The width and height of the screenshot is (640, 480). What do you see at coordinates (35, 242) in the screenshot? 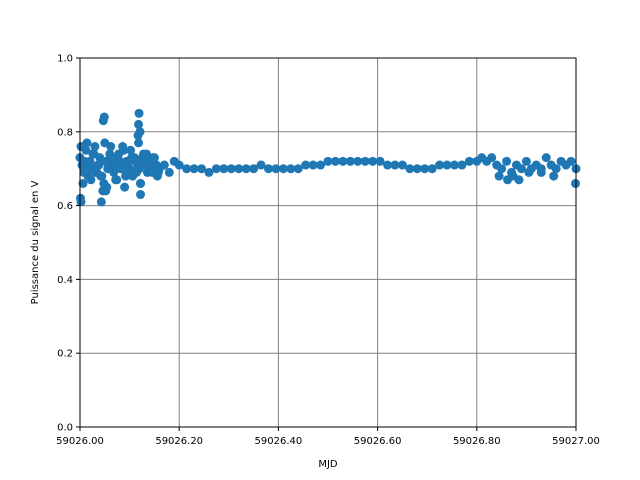
I see `y-axis-title: Puissance du signal en V` at bounding box center [35, 242].